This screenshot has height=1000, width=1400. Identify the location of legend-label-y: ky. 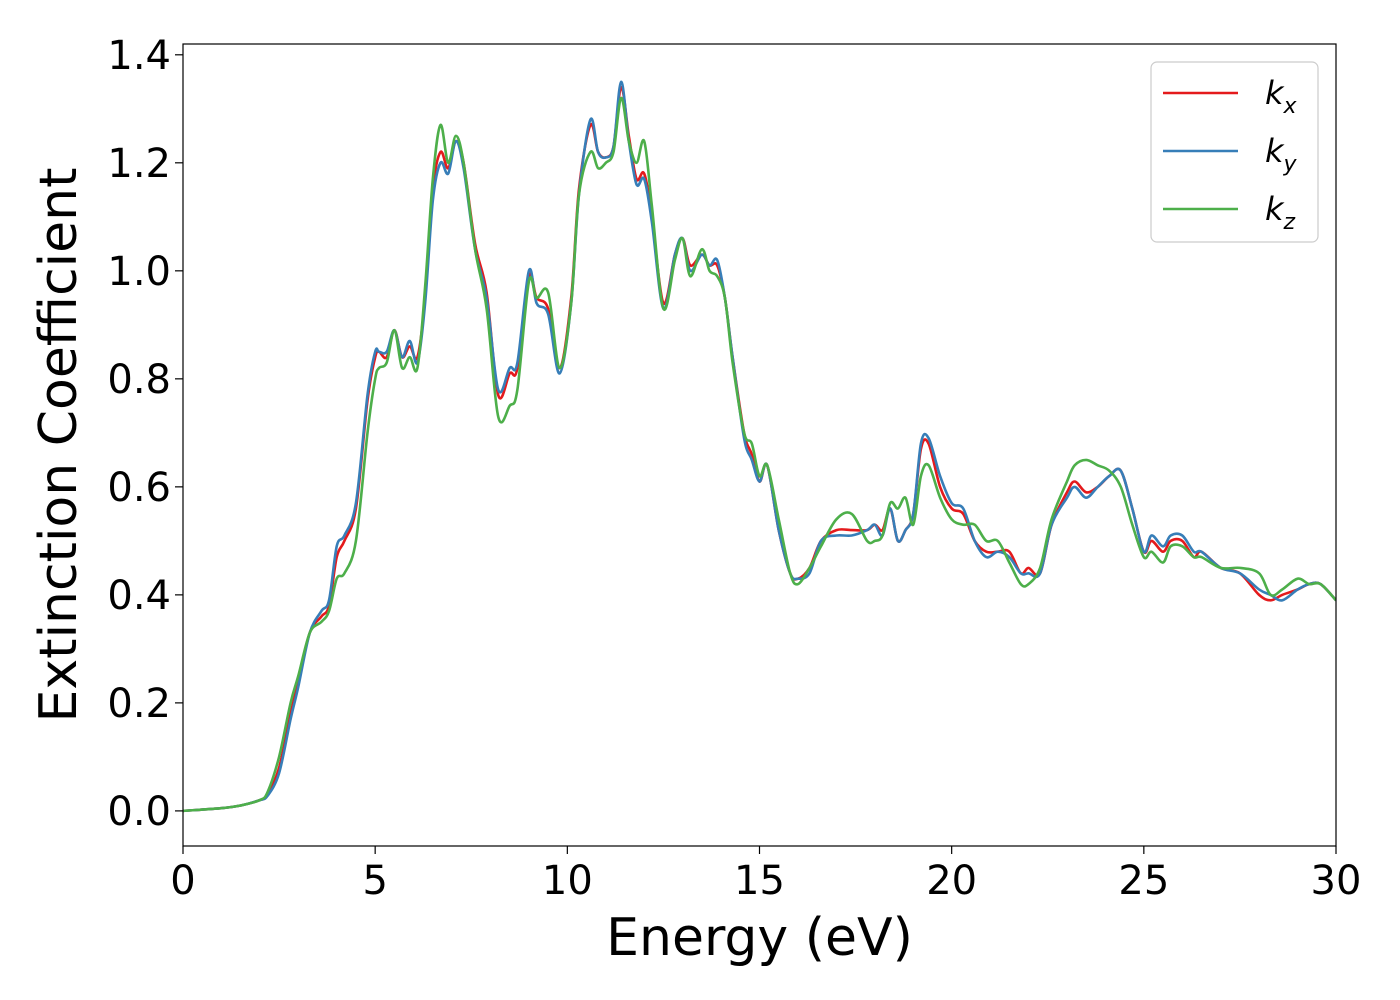
(1281, 154).